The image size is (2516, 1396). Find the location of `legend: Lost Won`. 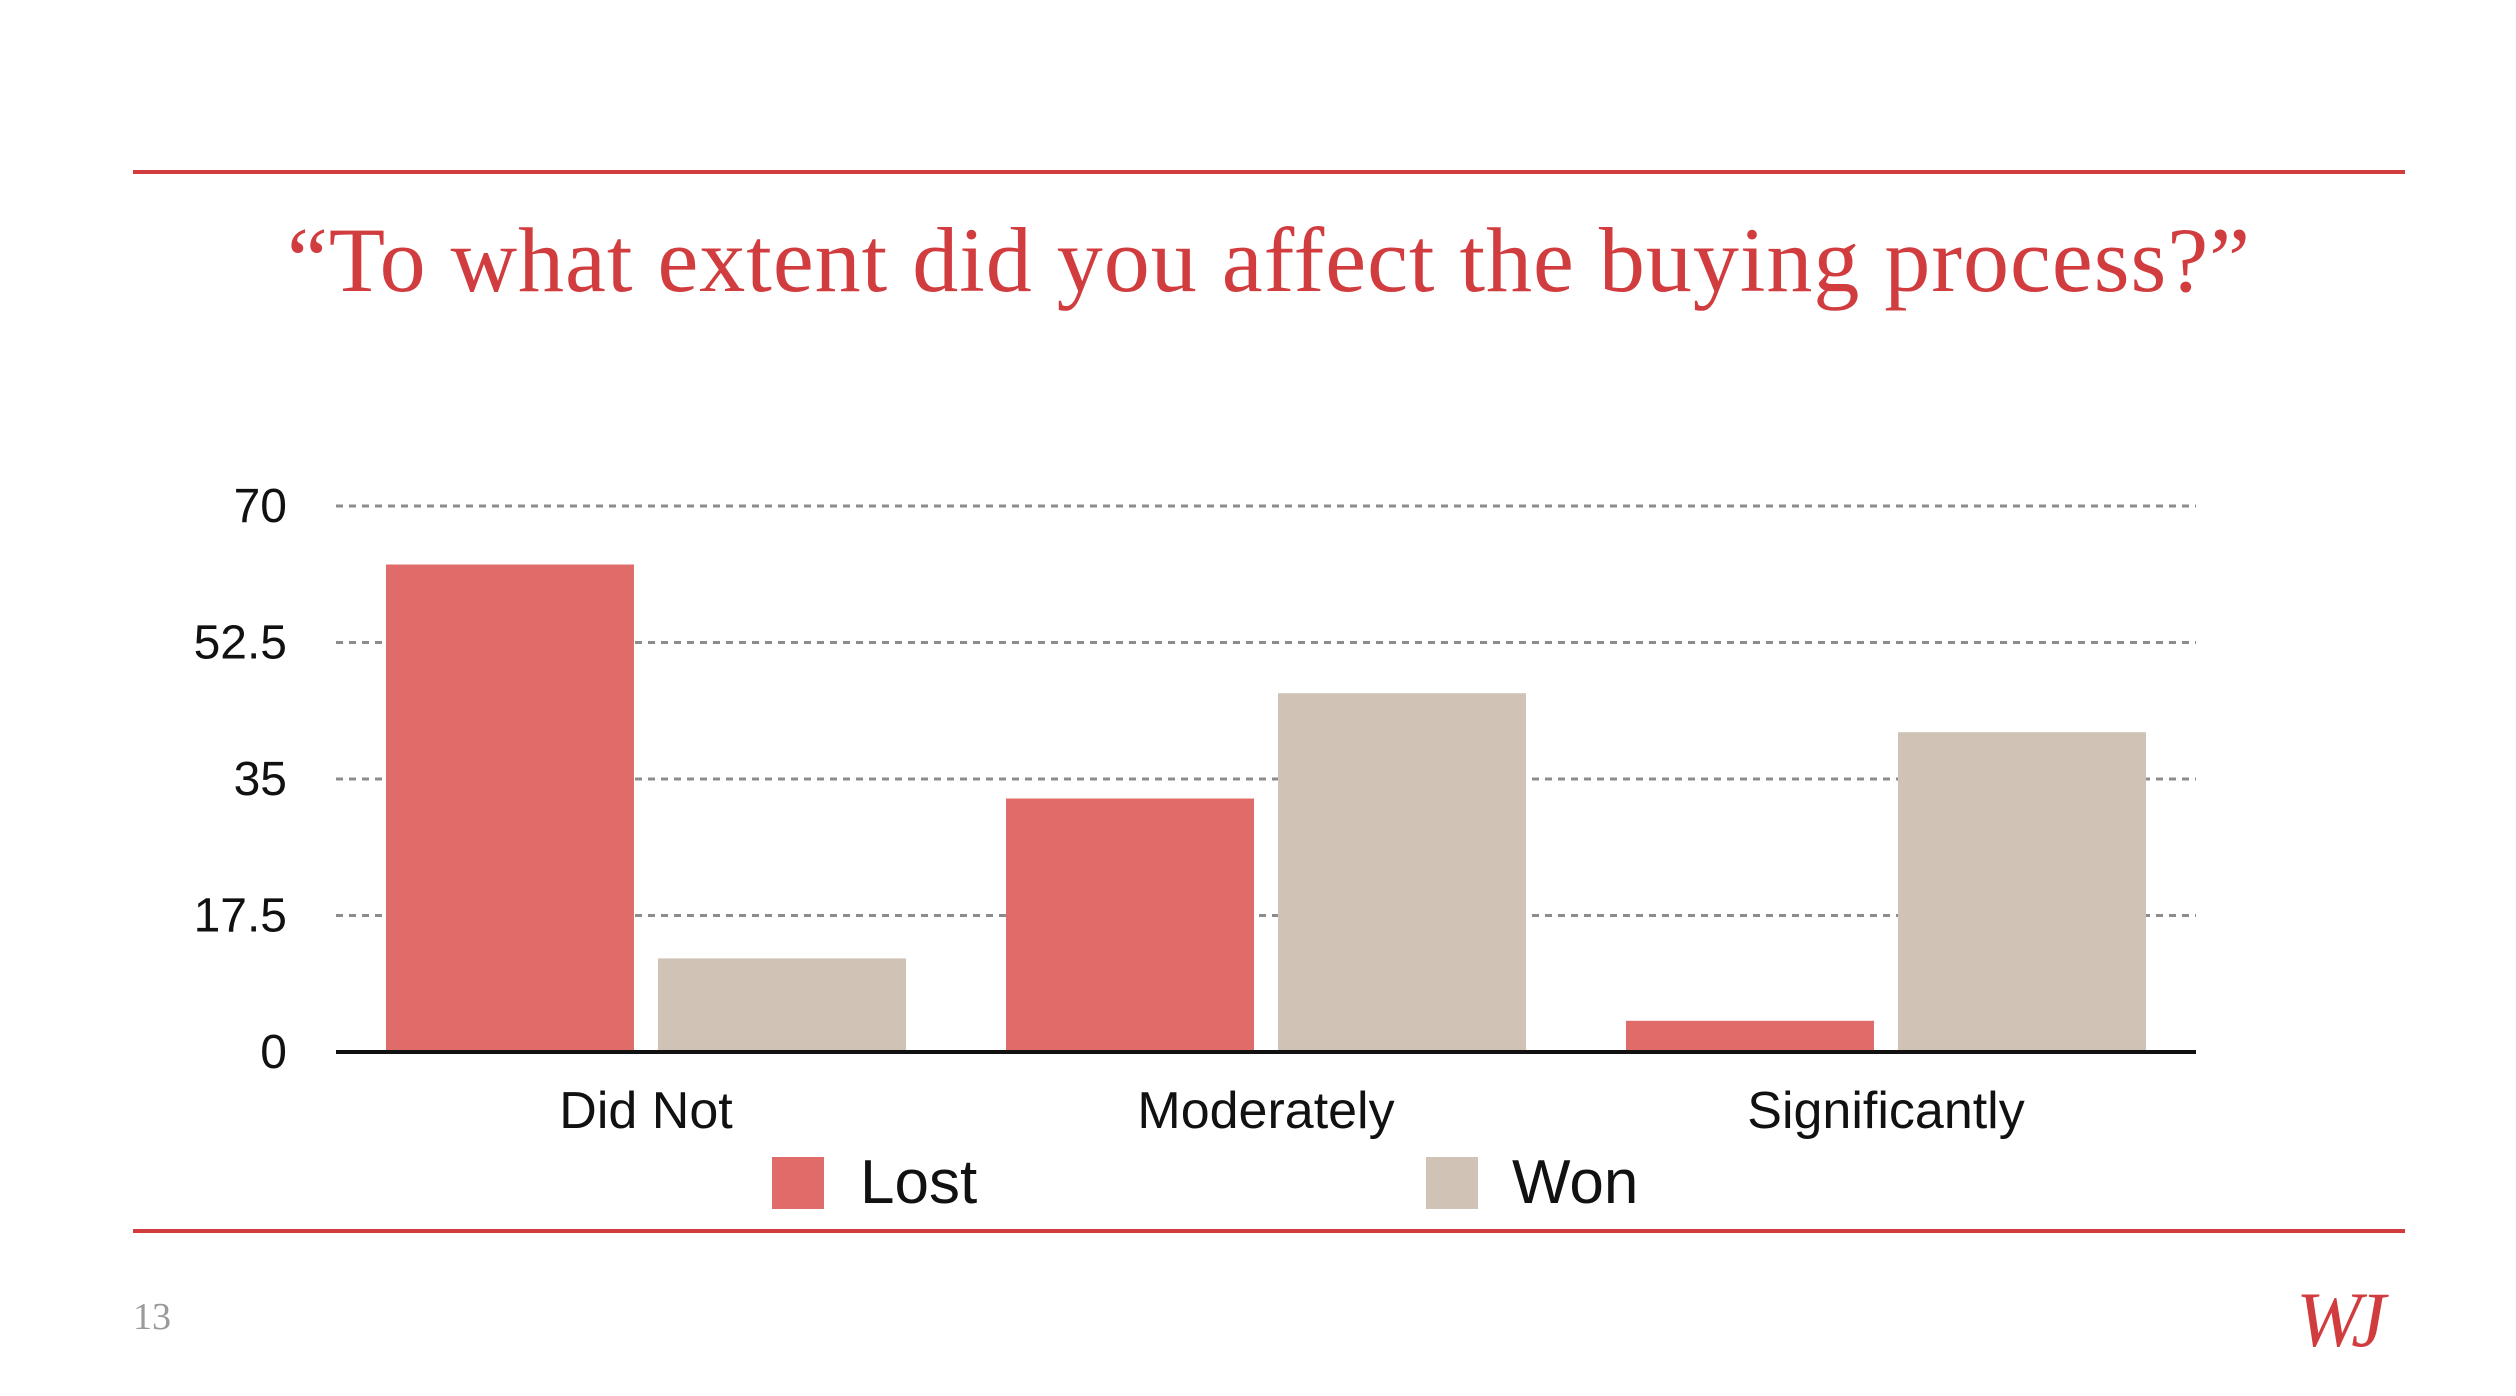

legend: Lost Won is located at coordinates (1205, 1182).